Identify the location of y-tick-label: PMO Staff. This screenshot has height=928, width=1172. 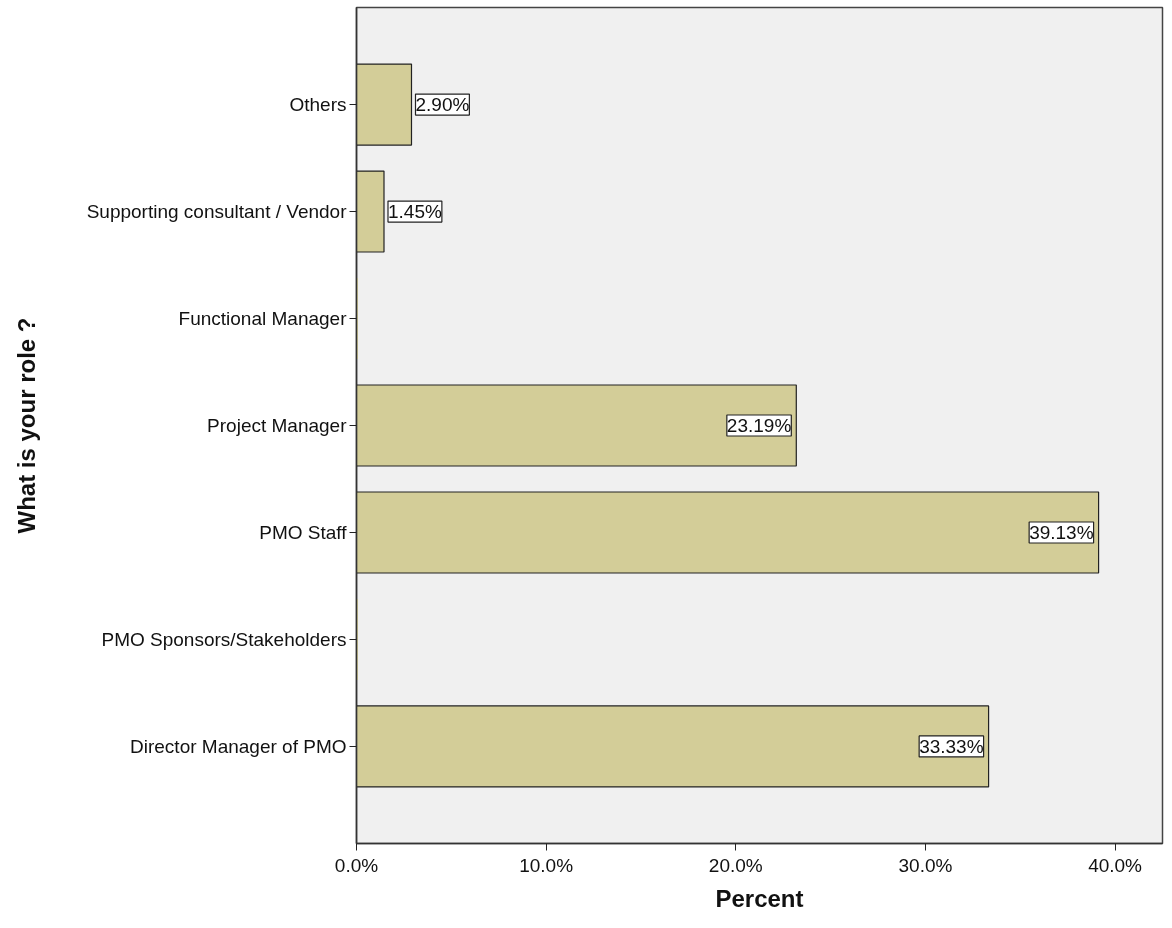
(303, 532).